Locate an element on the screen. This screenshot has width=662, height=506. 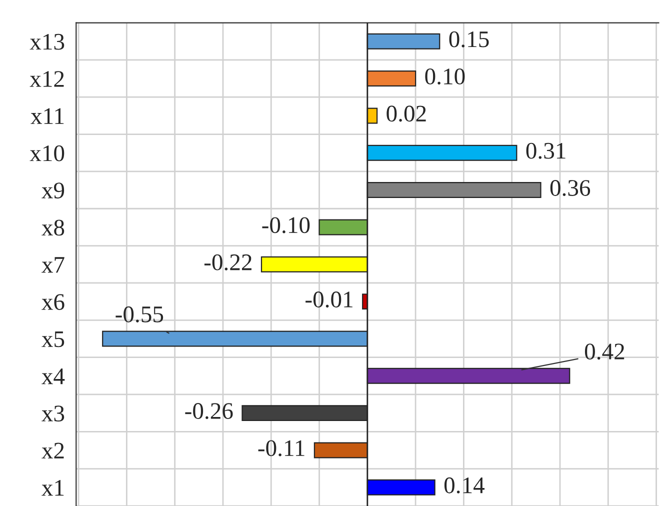
y-tick-label: x11 is located at coordinates (47, 116).